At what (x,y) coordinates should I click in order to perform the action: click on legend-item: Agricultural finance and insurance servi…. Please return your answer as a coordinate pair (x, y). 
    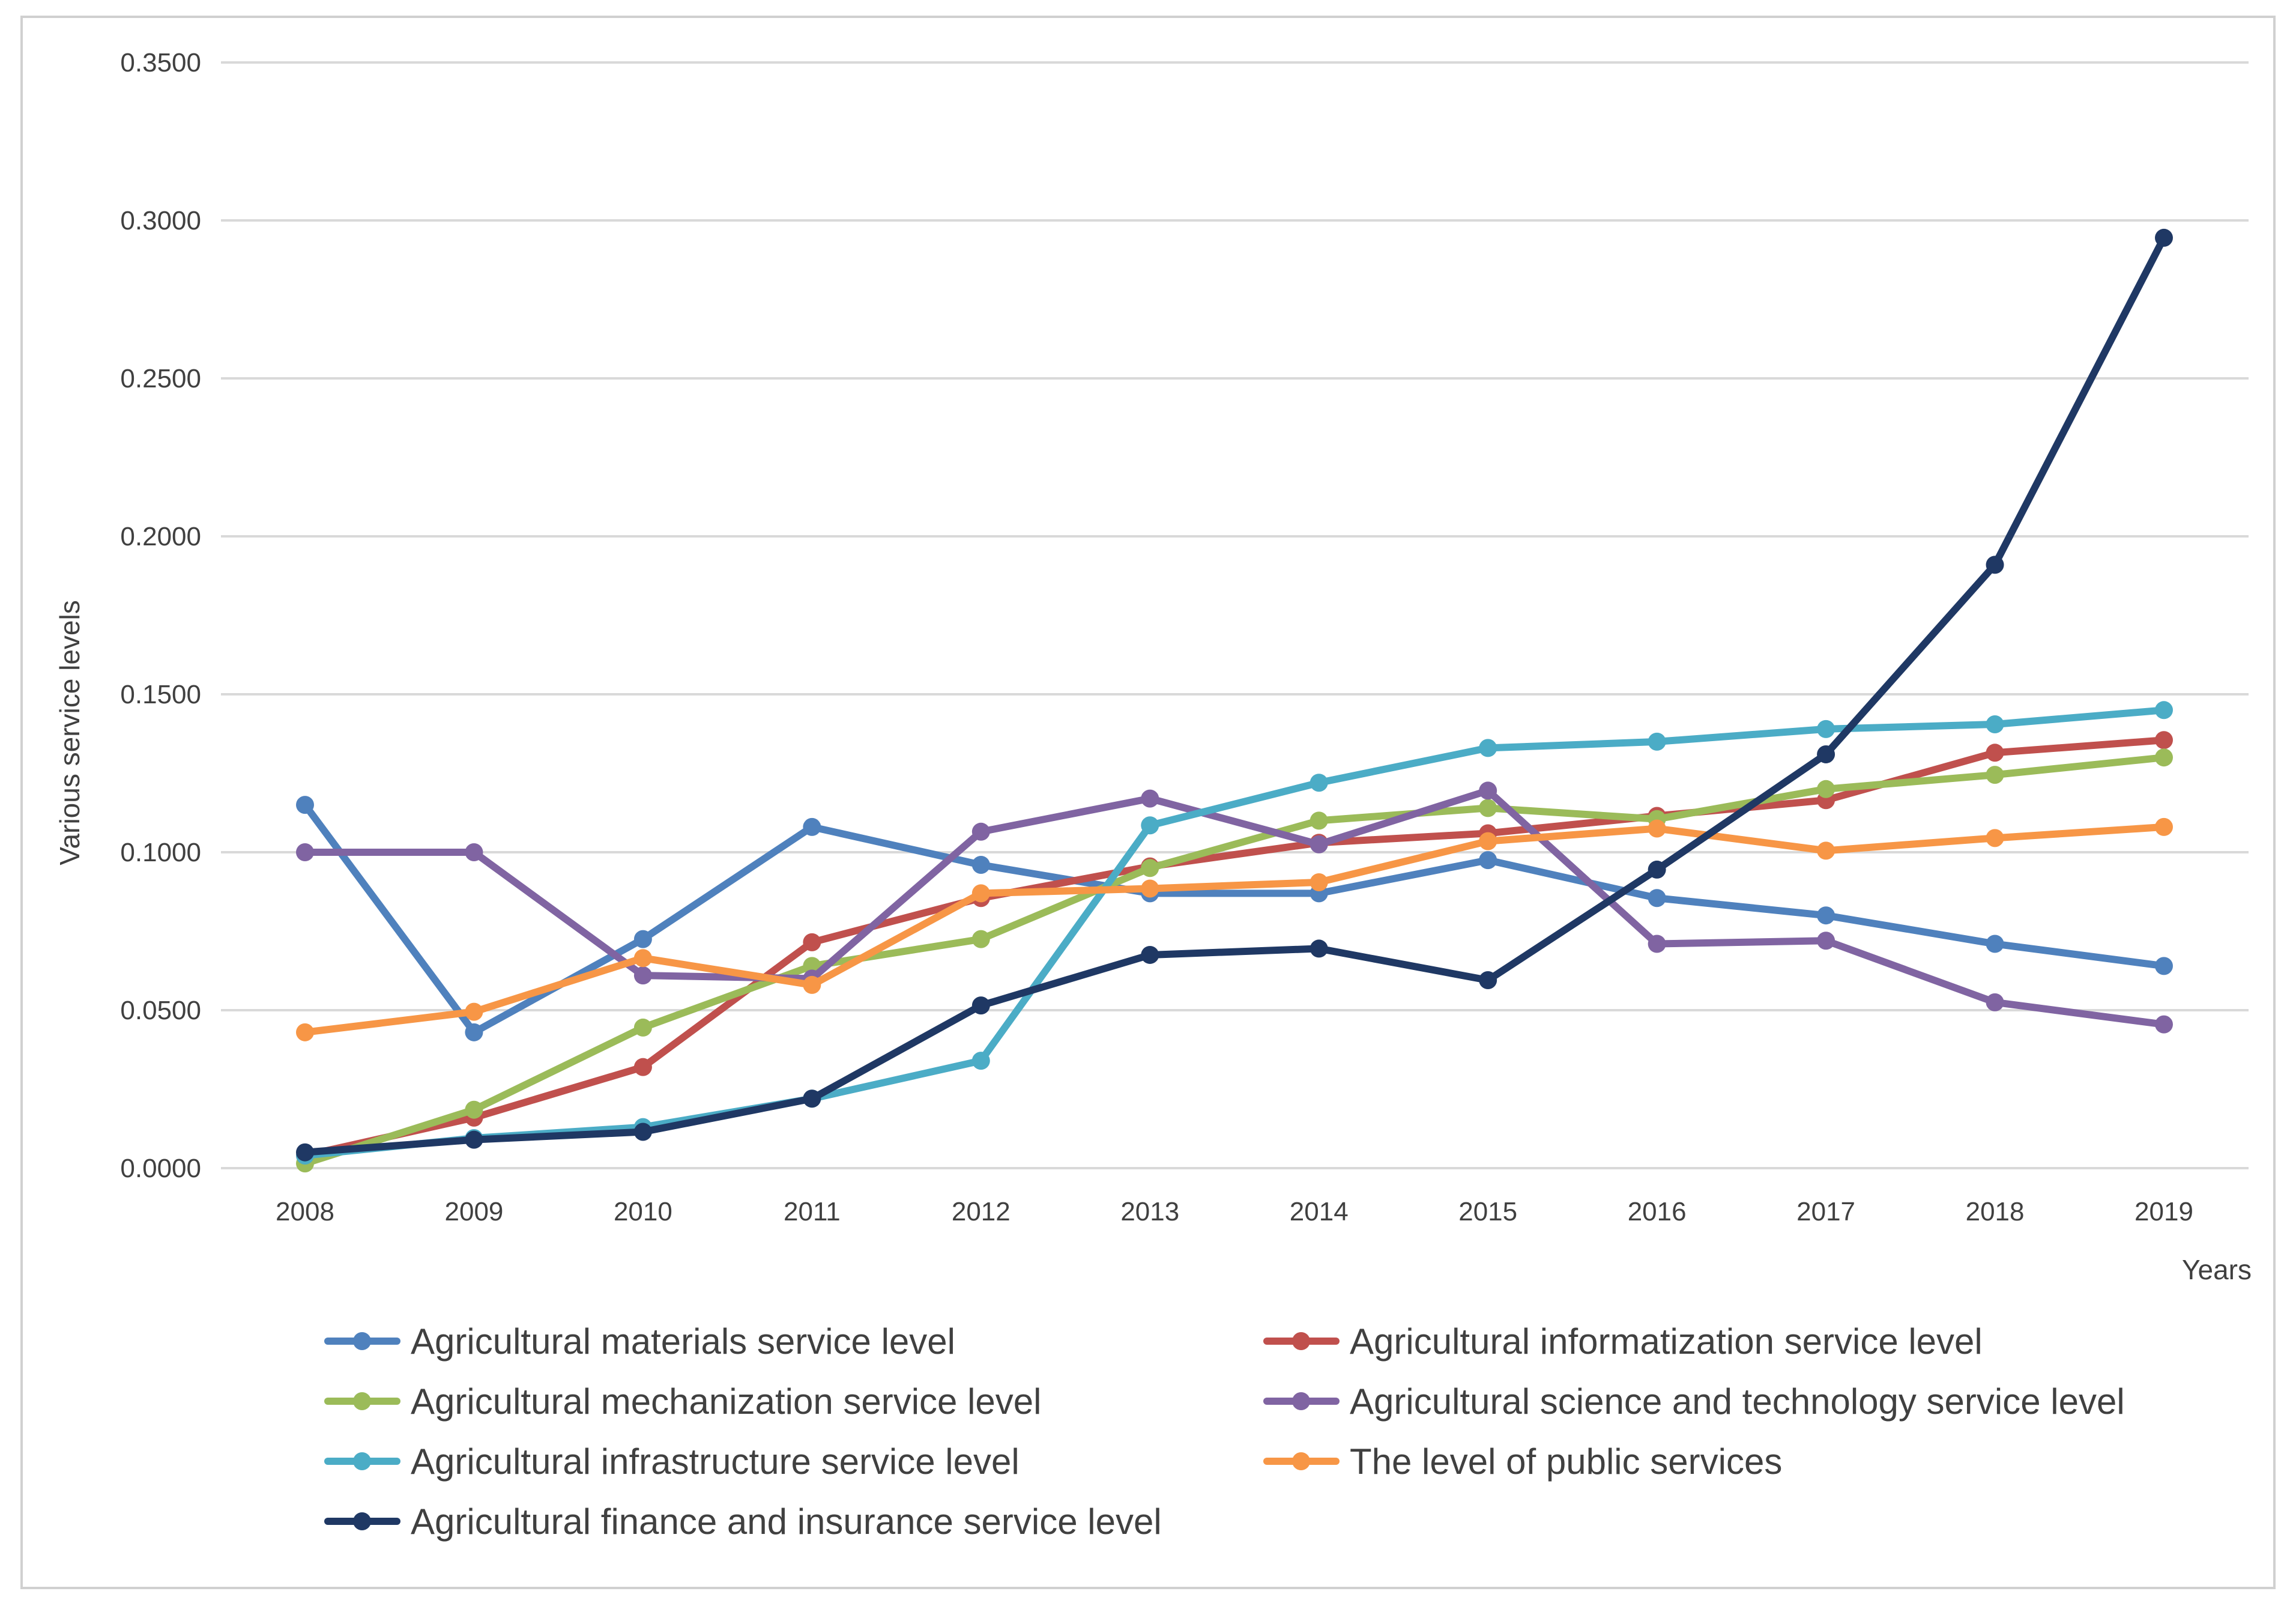
    Looking at the image, I should click on (743, 1521).